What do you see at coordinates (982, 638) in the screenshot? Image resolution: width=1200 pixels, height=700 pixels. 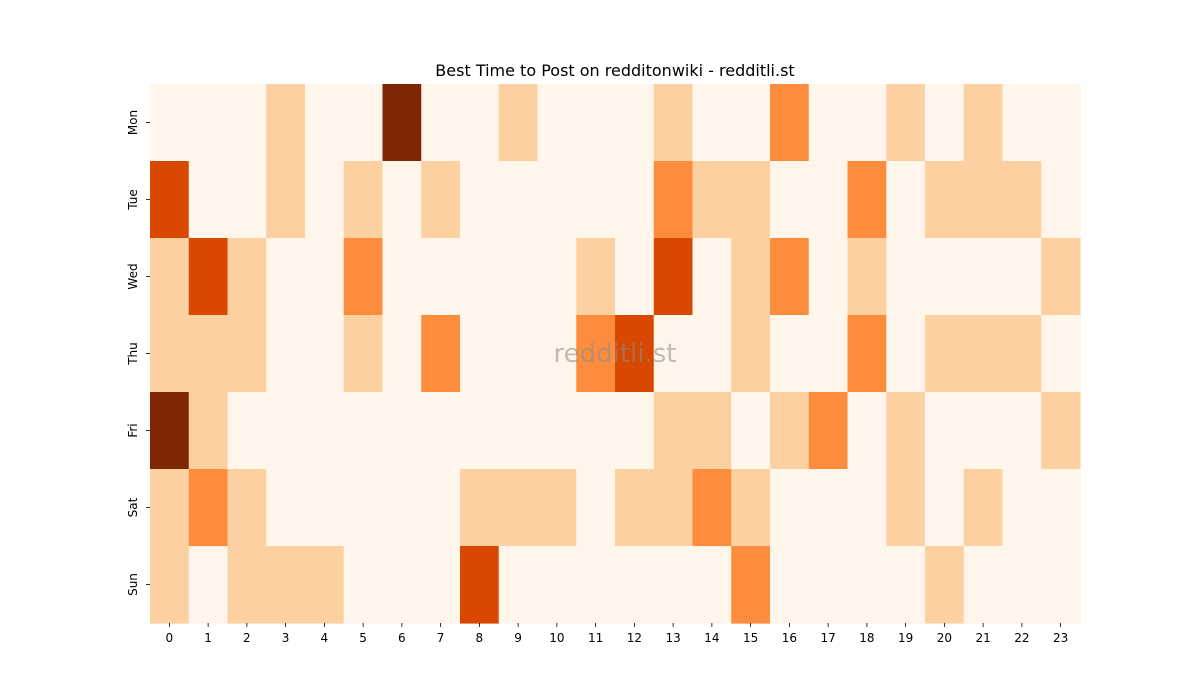 I see `x-tick-label-21: 21` at bounding box center [982, 638].